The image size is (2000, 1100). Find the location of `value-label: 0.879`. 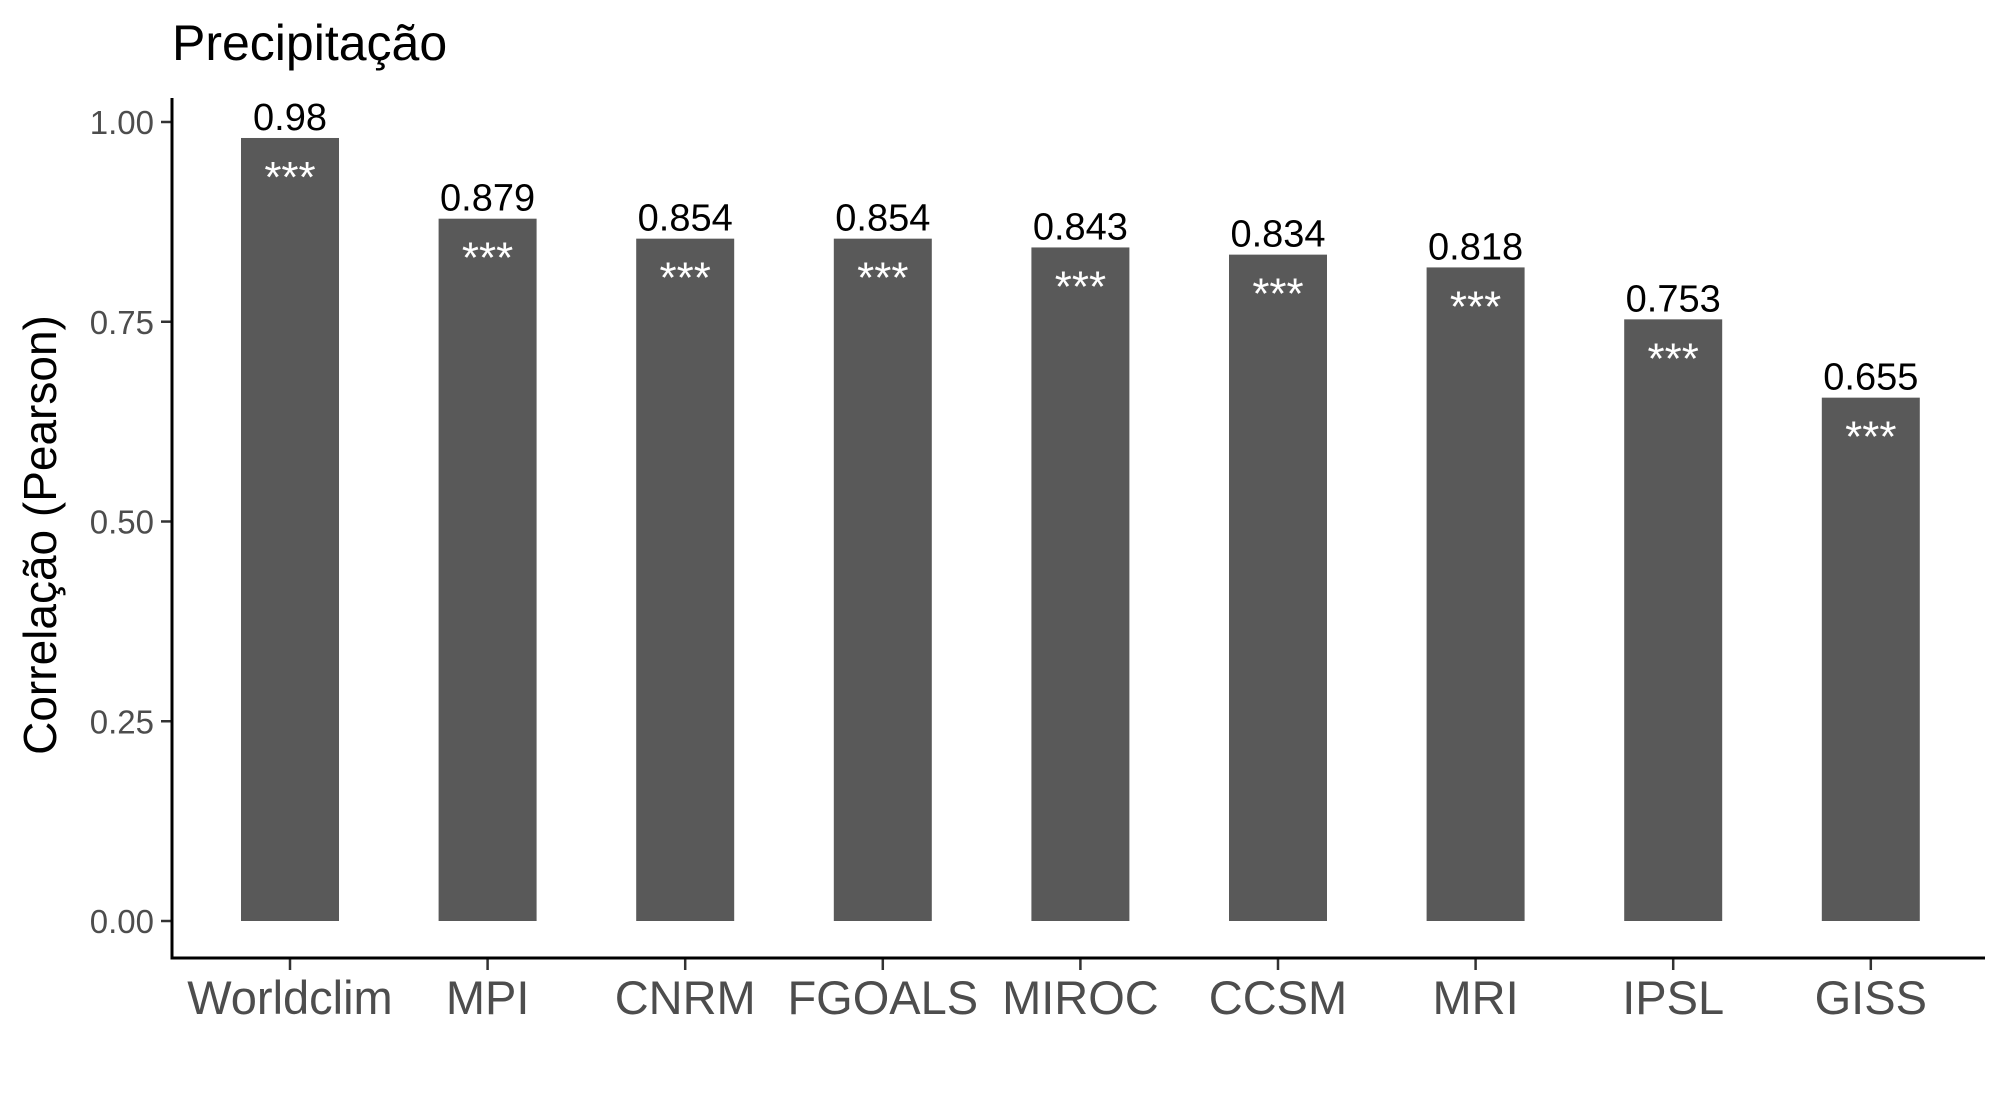

value-label: 0.879 is located at coordinates (487, 199).